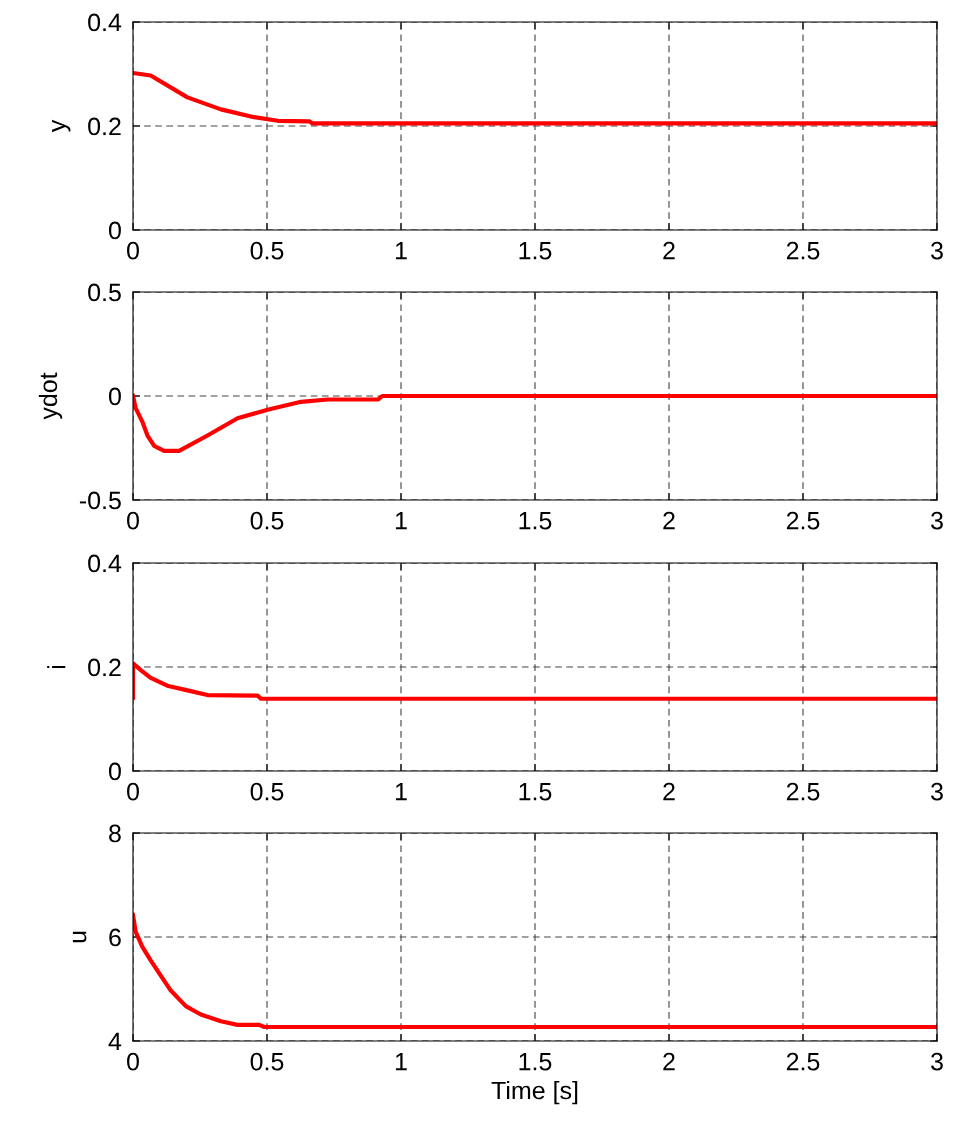  Describe the element at coordinates (104, 292) in the screenshot. I see `y-tick-label: 0.5` at that location.